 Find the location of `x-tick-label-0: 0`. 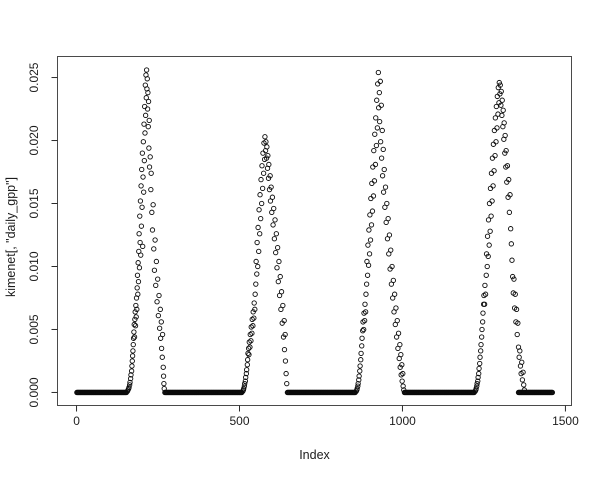

x-tick-label-0: 0 is located at coordinates (76, 421).